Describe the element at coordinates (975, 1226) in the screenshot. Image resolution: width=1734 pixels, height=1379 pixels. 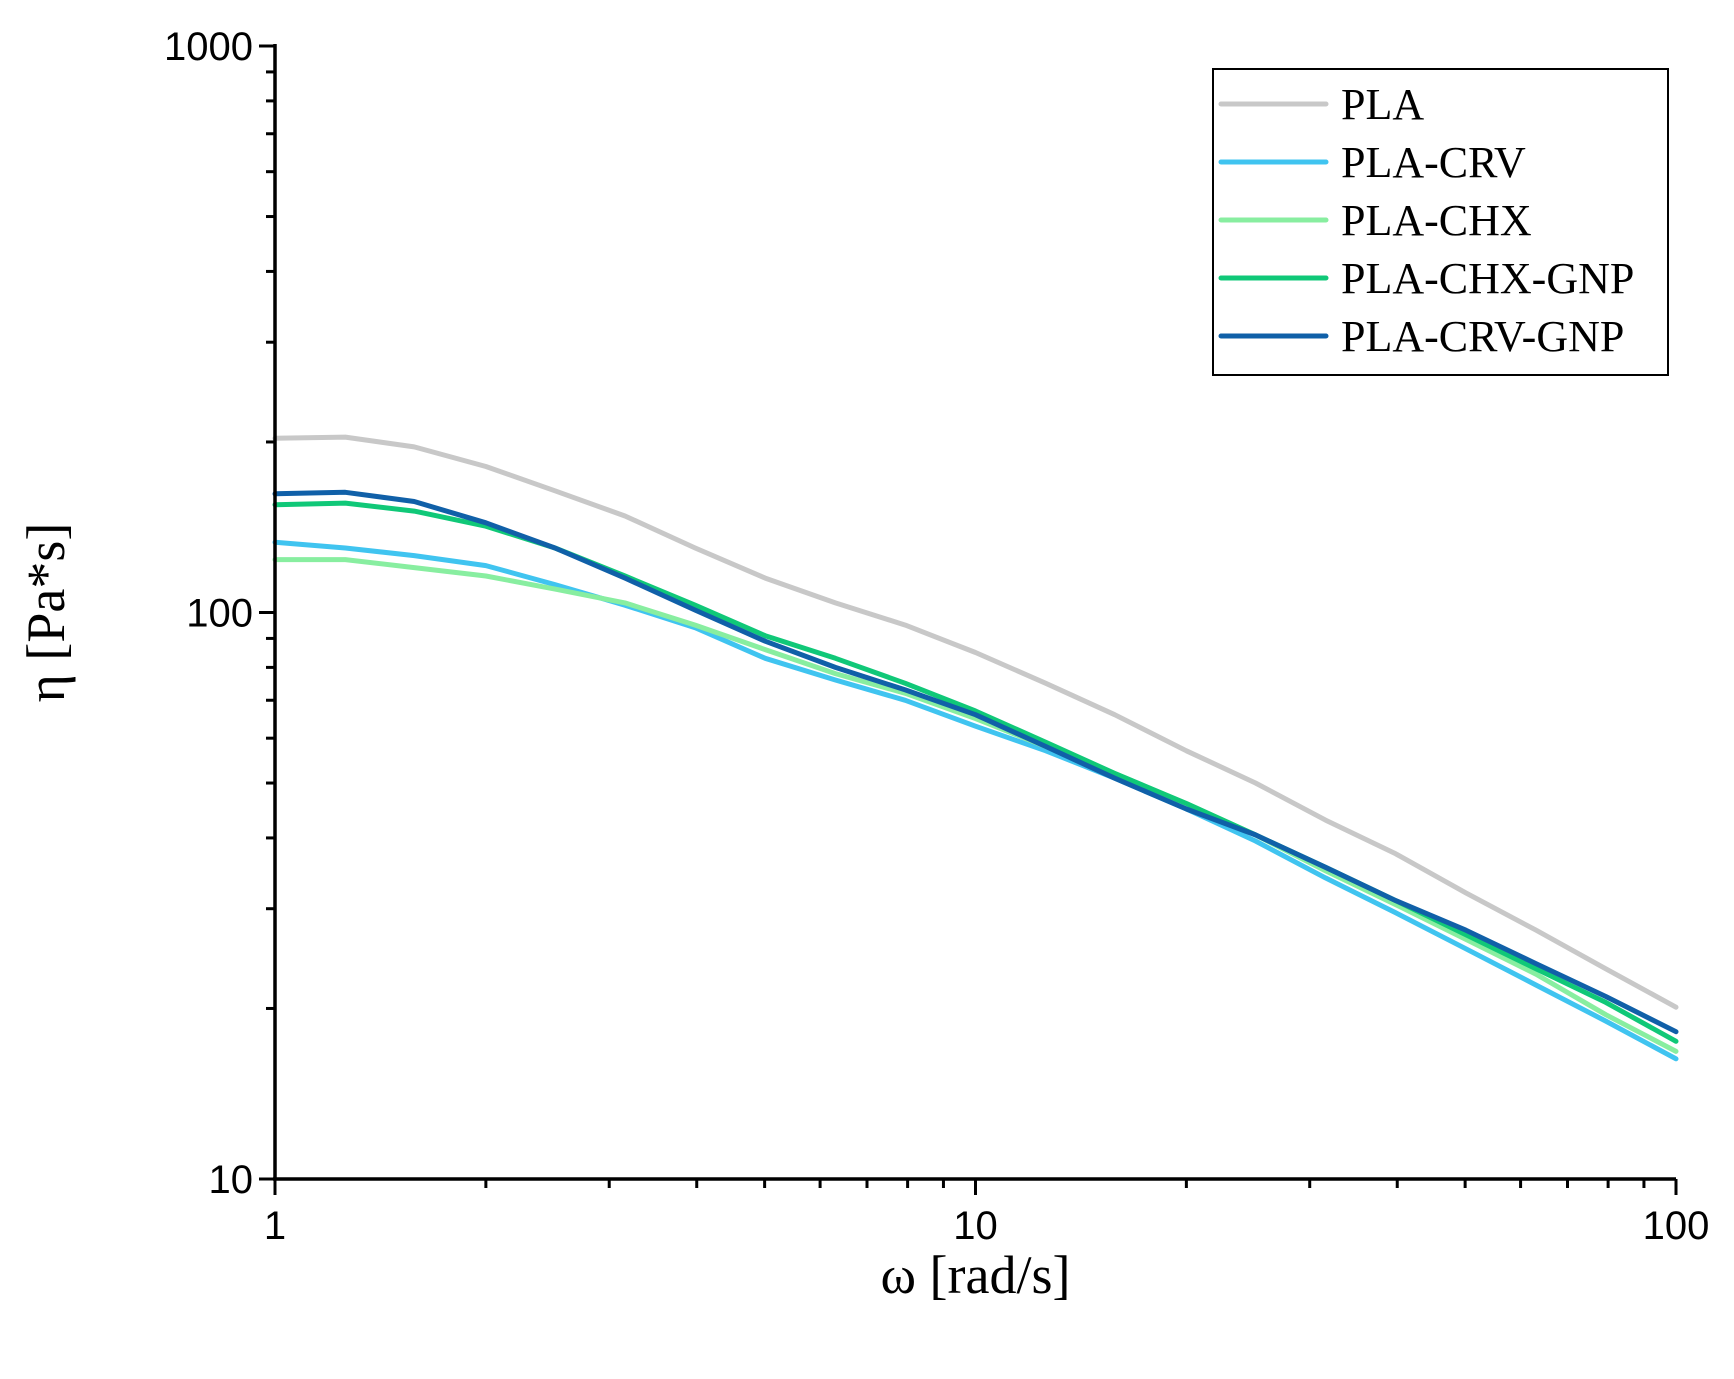
I see `x-tick-label: 10` at that location.